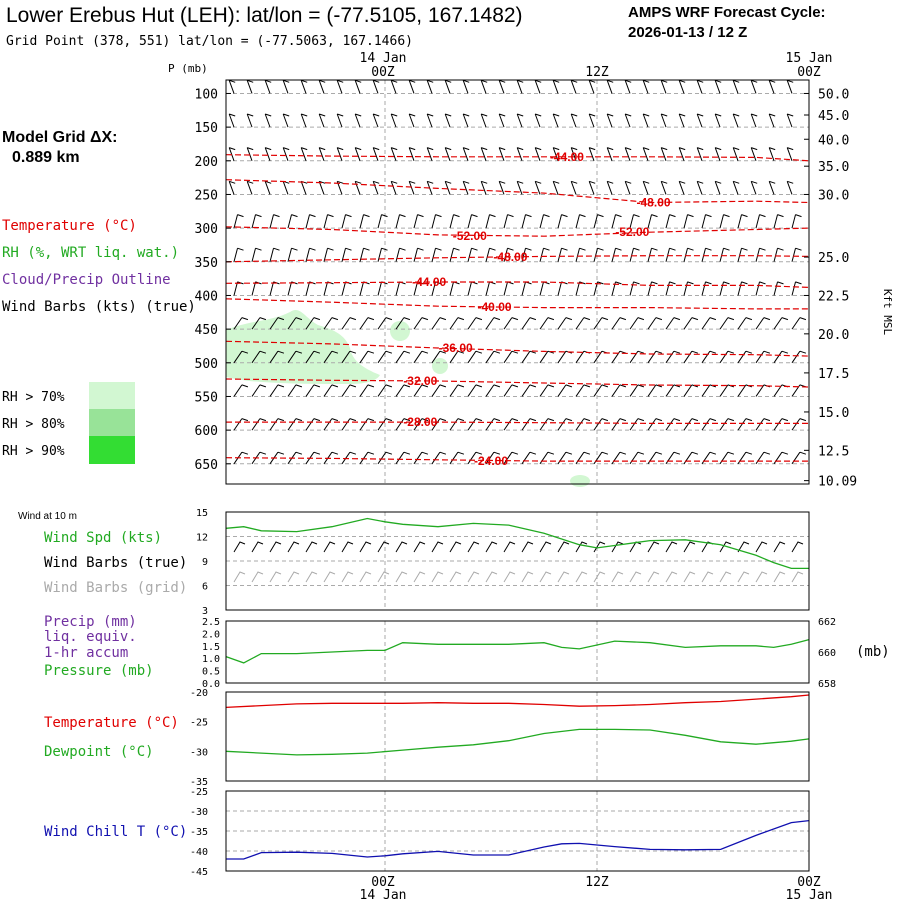 This screenshot has width=900, height=900. What do you see at coordinates (199, 693) in the screenshot?
I see `temp-tick-label: -20` at bounding box center [199, 693].